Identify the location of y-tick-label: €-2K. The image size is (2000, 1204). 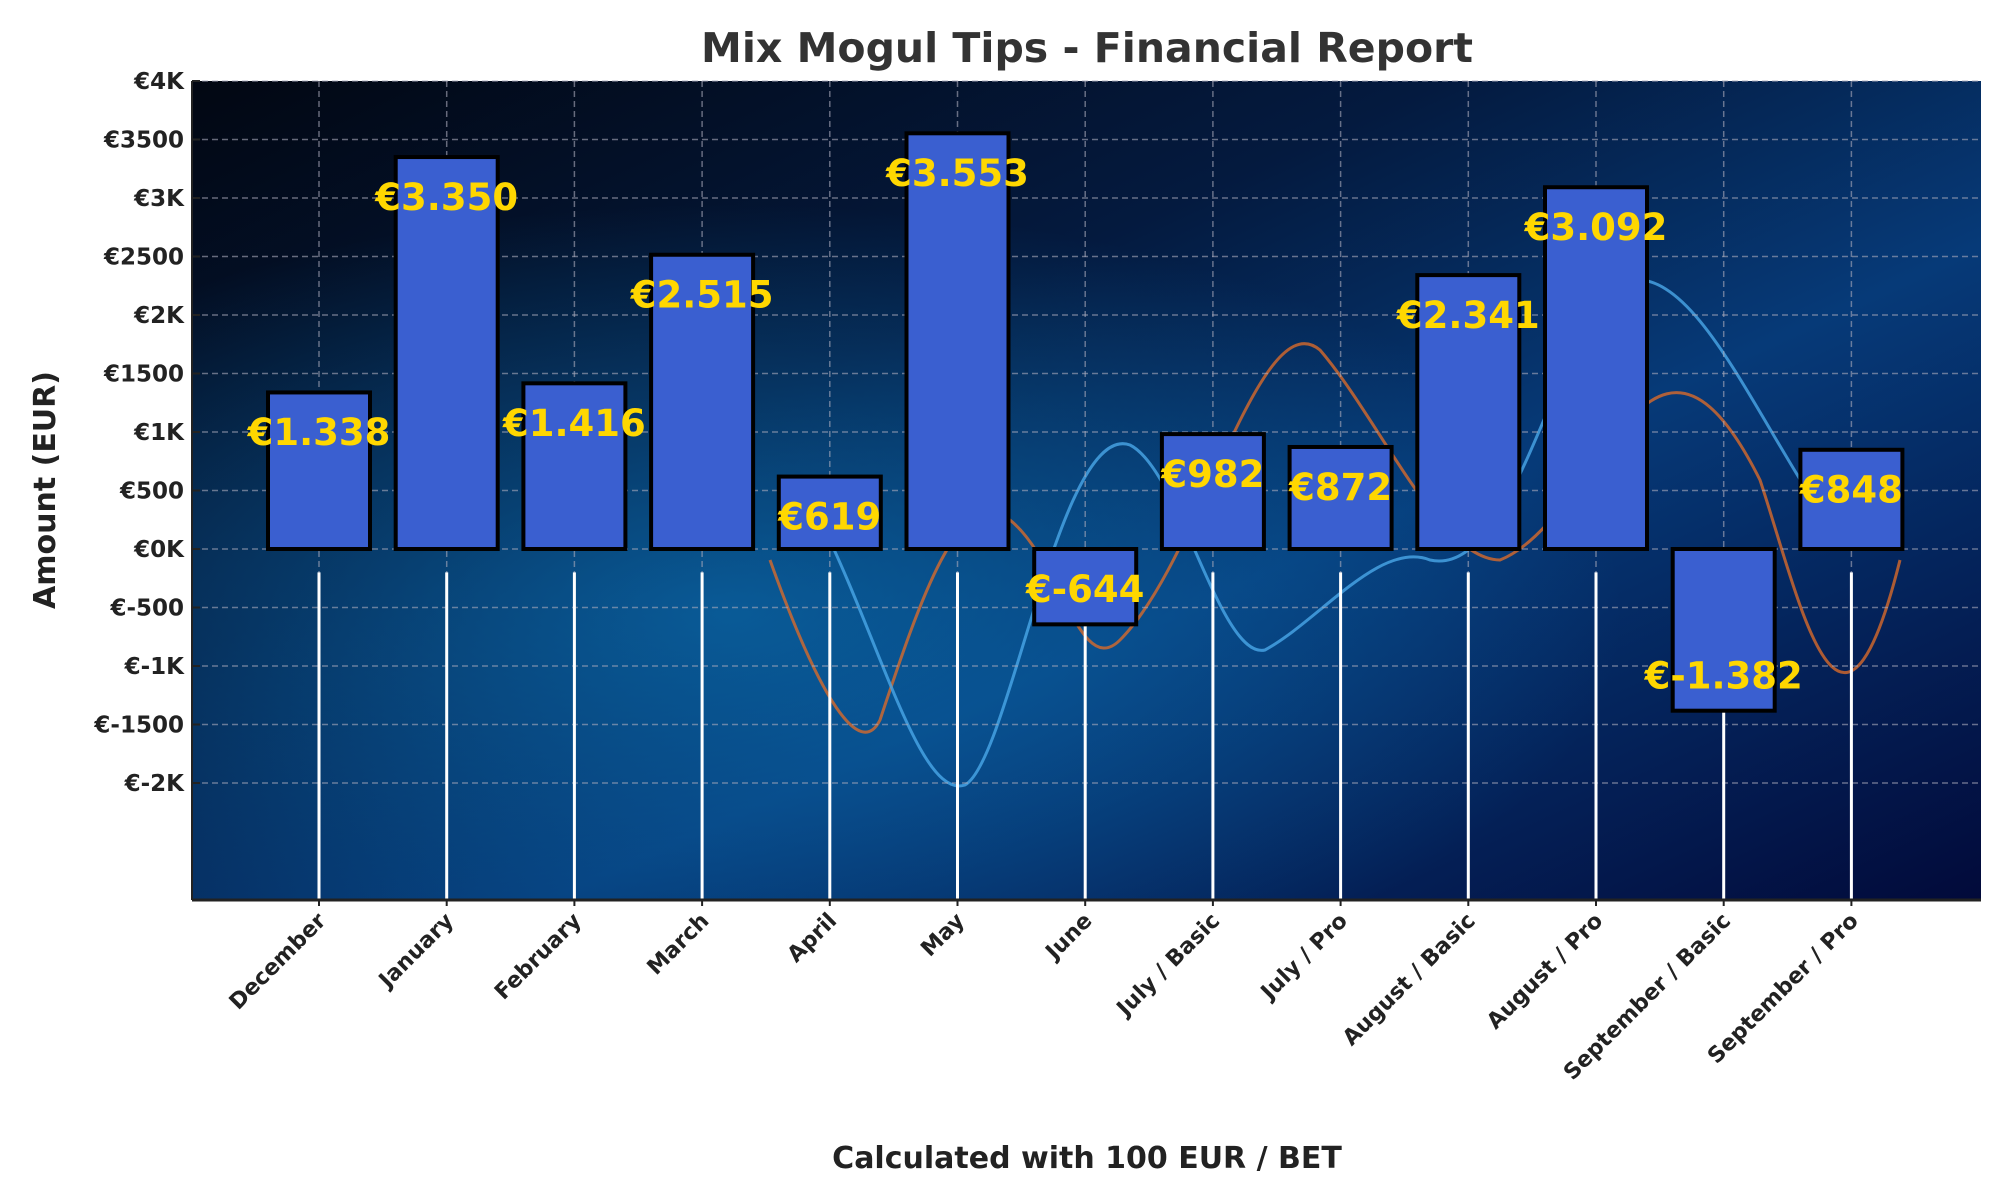
(155, 784).